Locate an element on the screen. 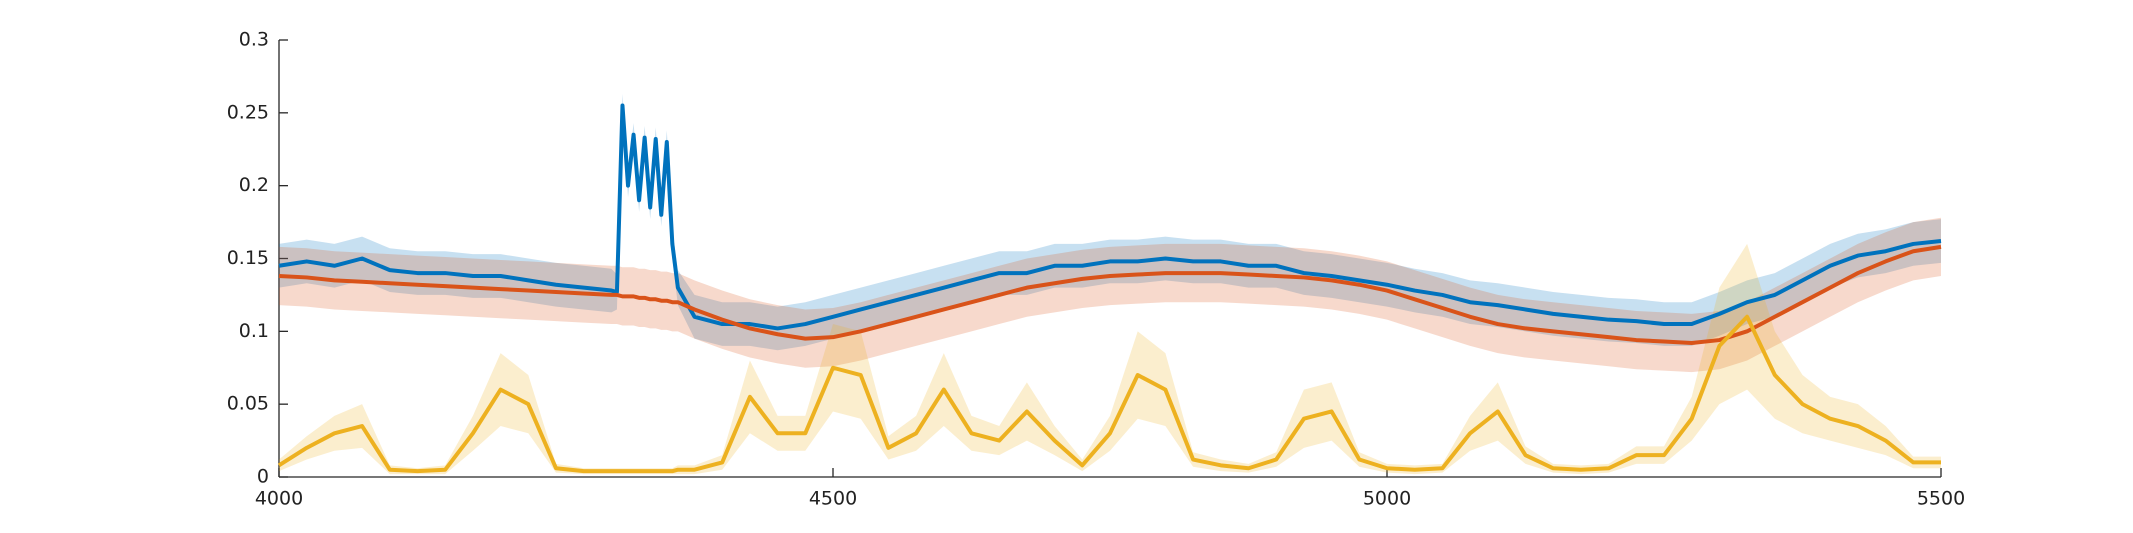  series-line is located at coordinates (1110, 294).